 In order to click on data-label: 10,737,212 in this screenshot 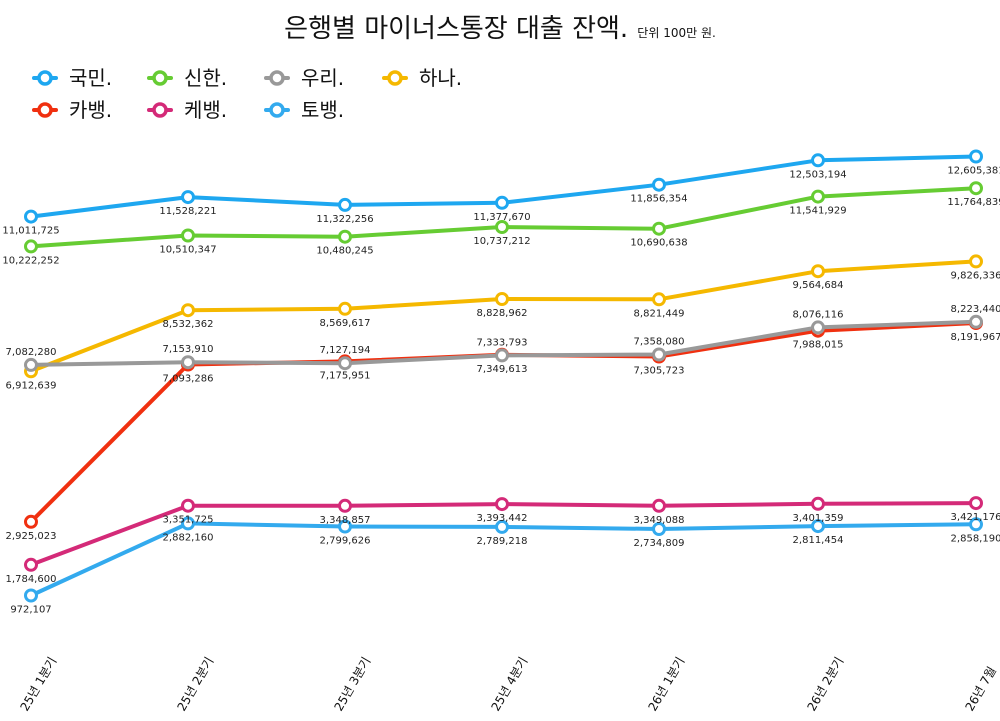, I will do `click(501, 241)`.